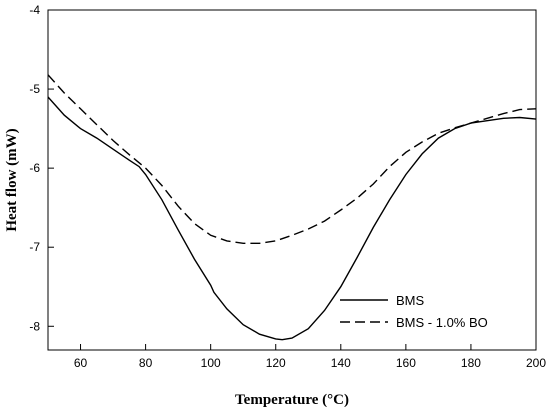 The height and width of the screenshot is (412, 550). Describe the element at coordinates (276, 363) in the screenshot. I see `x-tick-label: 120` at that location.